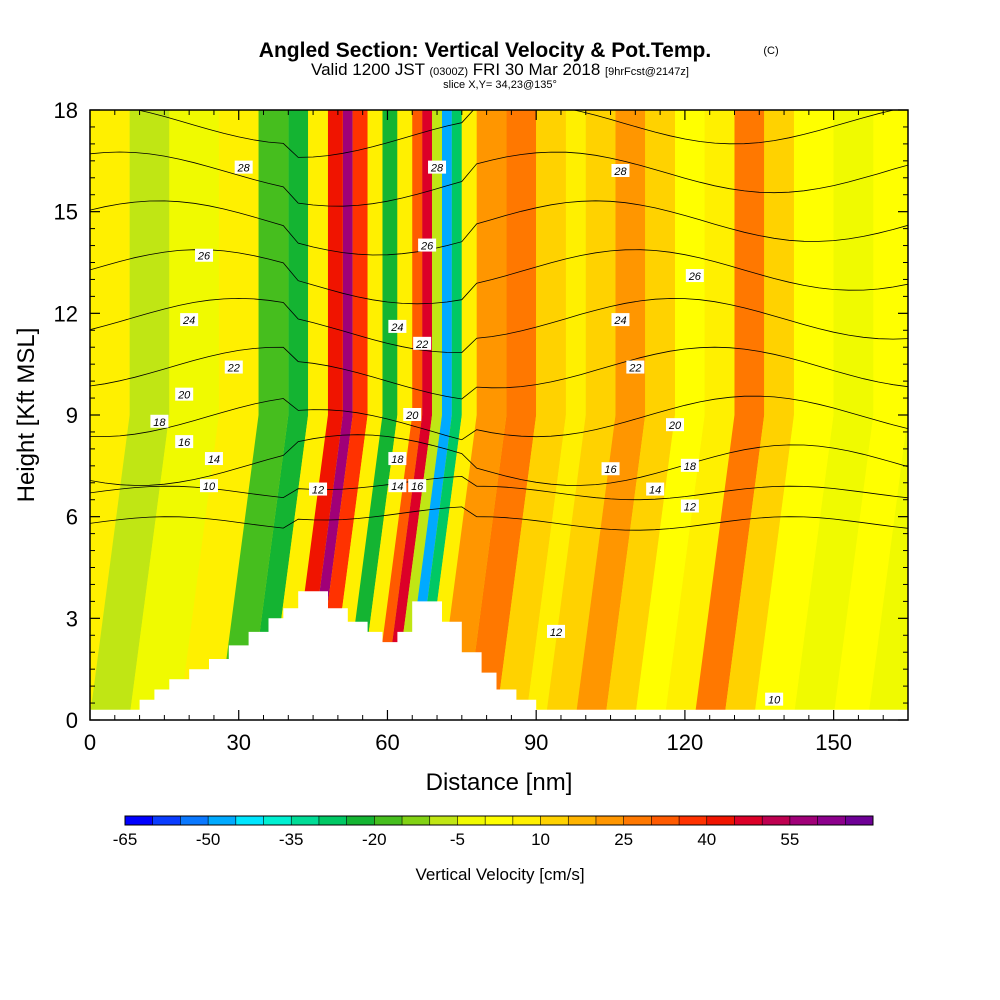 The width and height of the screenshot is (1000, 1000). What do you see at coordinates (427, 247) in the screenshot?
I see `contour-label-text: 26` at bounding box center [427, 247].